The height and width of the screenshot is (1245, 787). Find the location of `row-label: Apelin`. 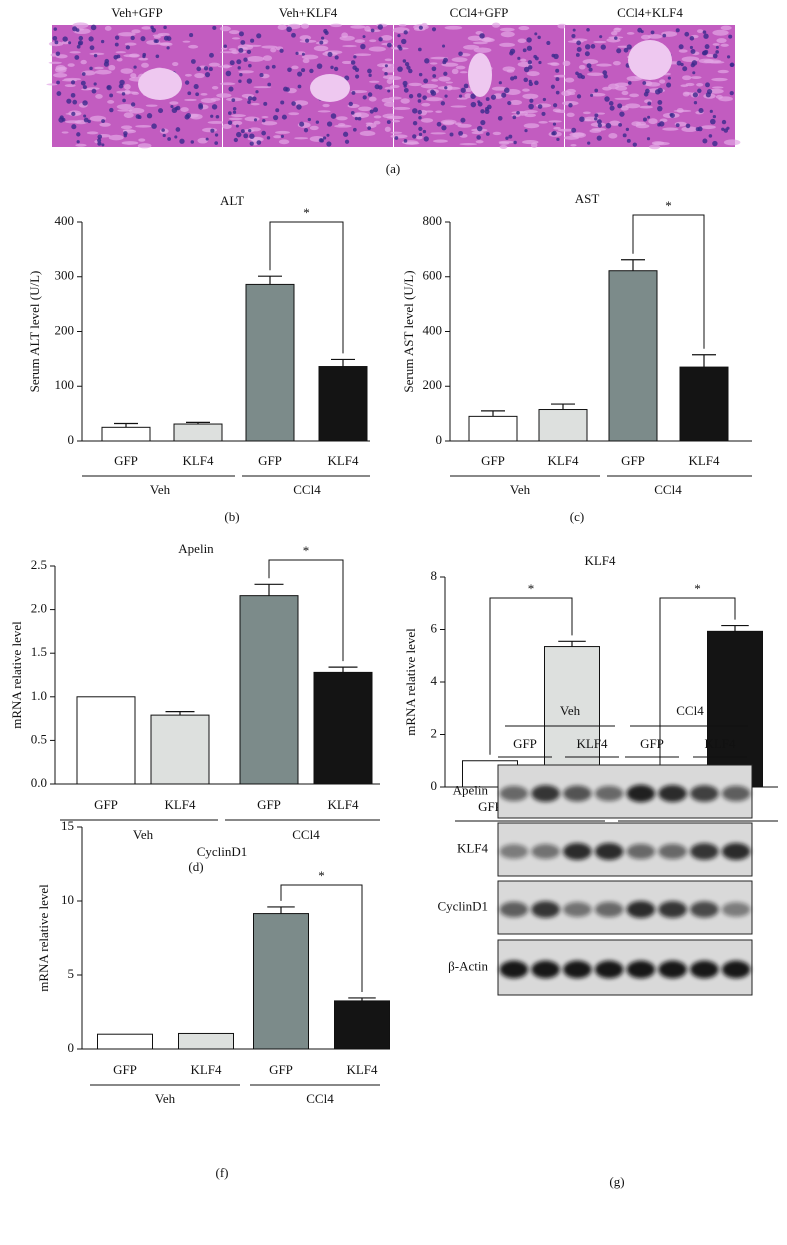

row-label: Apelin is located at coordinates (471, 789).